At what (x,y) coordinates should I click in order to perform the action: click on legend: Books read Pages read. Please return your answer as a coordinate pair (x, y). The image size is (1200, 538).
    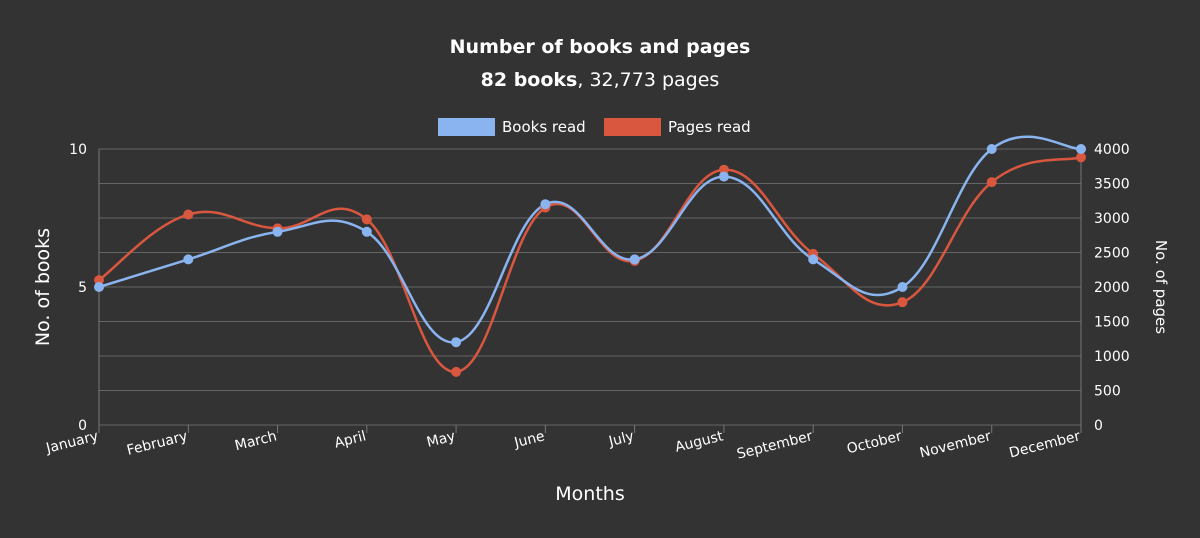
    Looking at the image, I should click on (594, 127).